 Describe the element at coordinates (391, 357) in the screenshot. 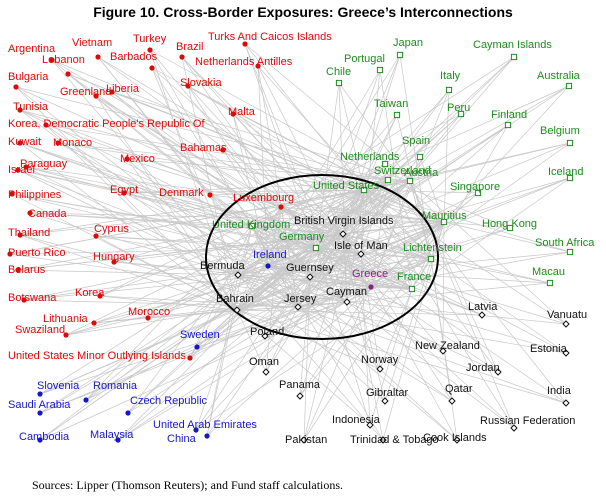

I see `edge-indonesia-france` at that location.